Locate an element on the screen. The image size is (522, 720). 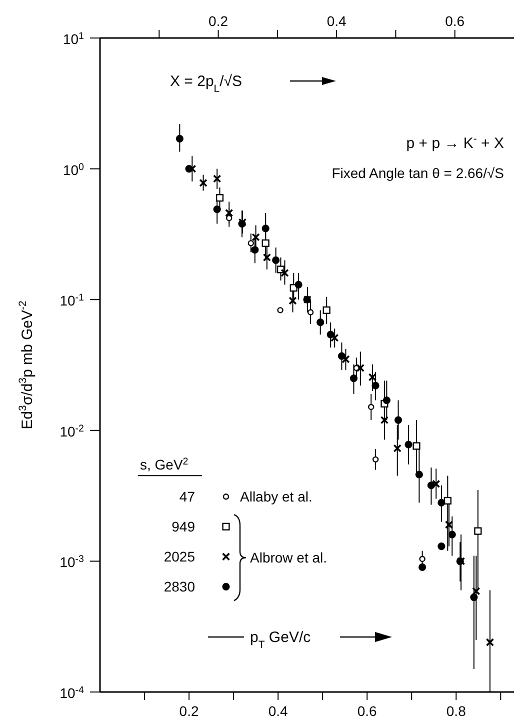
x2-axis-title: X = 2p$_{L}$/√S is located at coordinates (206, 84).